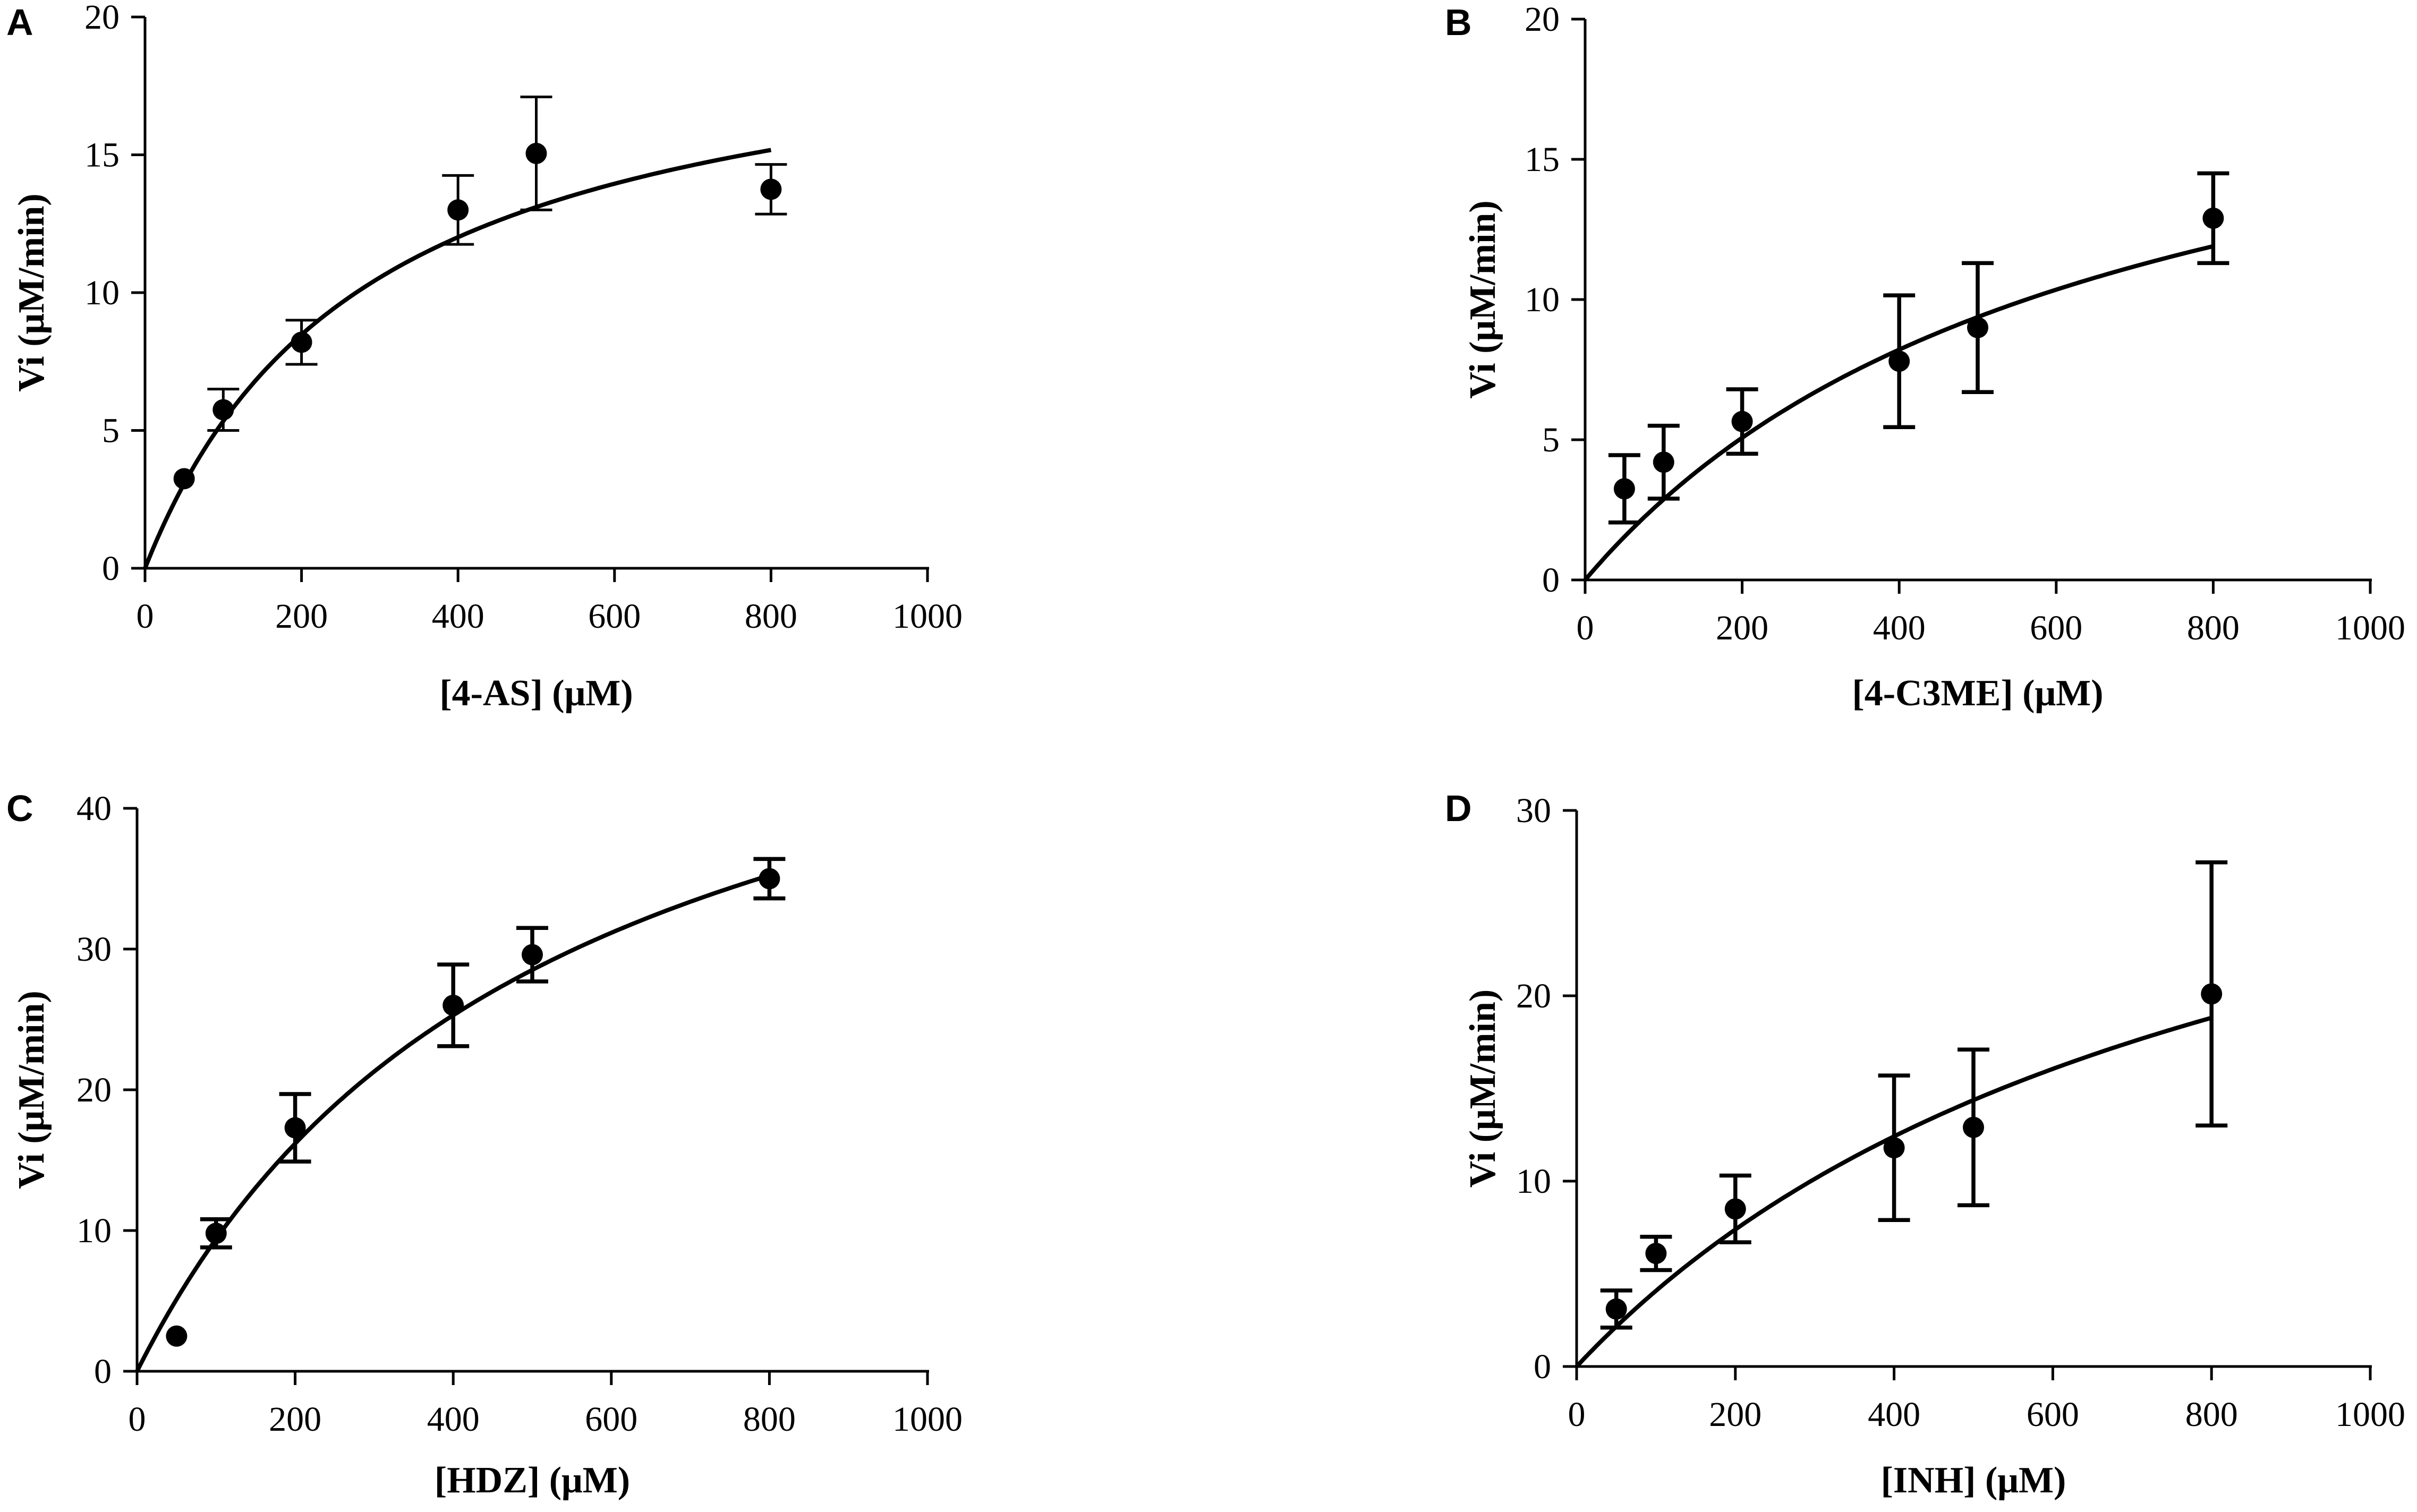  I want to click on x-axis-title: [4-AS] (μM), so click(536, 693).